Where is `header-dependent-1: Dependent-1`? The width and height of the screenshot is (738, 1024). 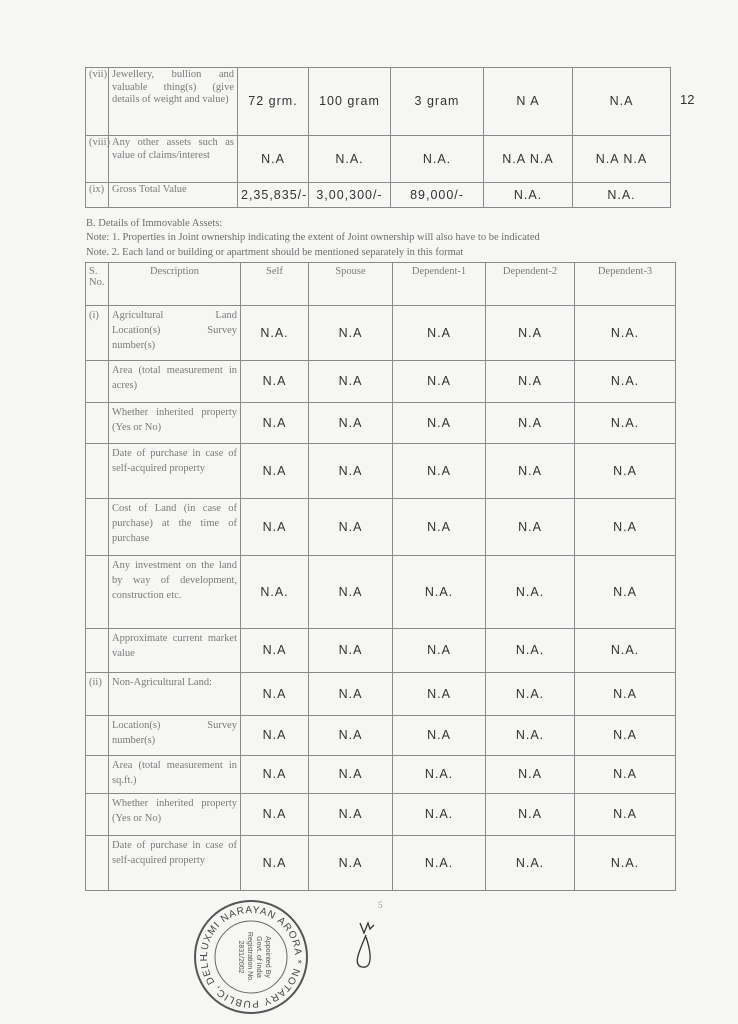
header-dependent-1: Dependent-1 is located at coordinates (439, 284).